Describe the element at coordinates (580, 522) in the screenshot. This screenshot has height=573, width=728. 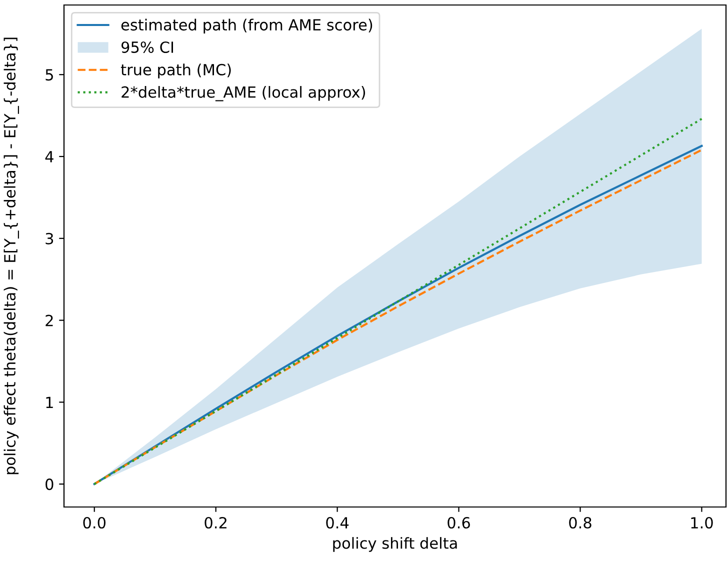
I see `x-tick-label: 0.8` at that location.